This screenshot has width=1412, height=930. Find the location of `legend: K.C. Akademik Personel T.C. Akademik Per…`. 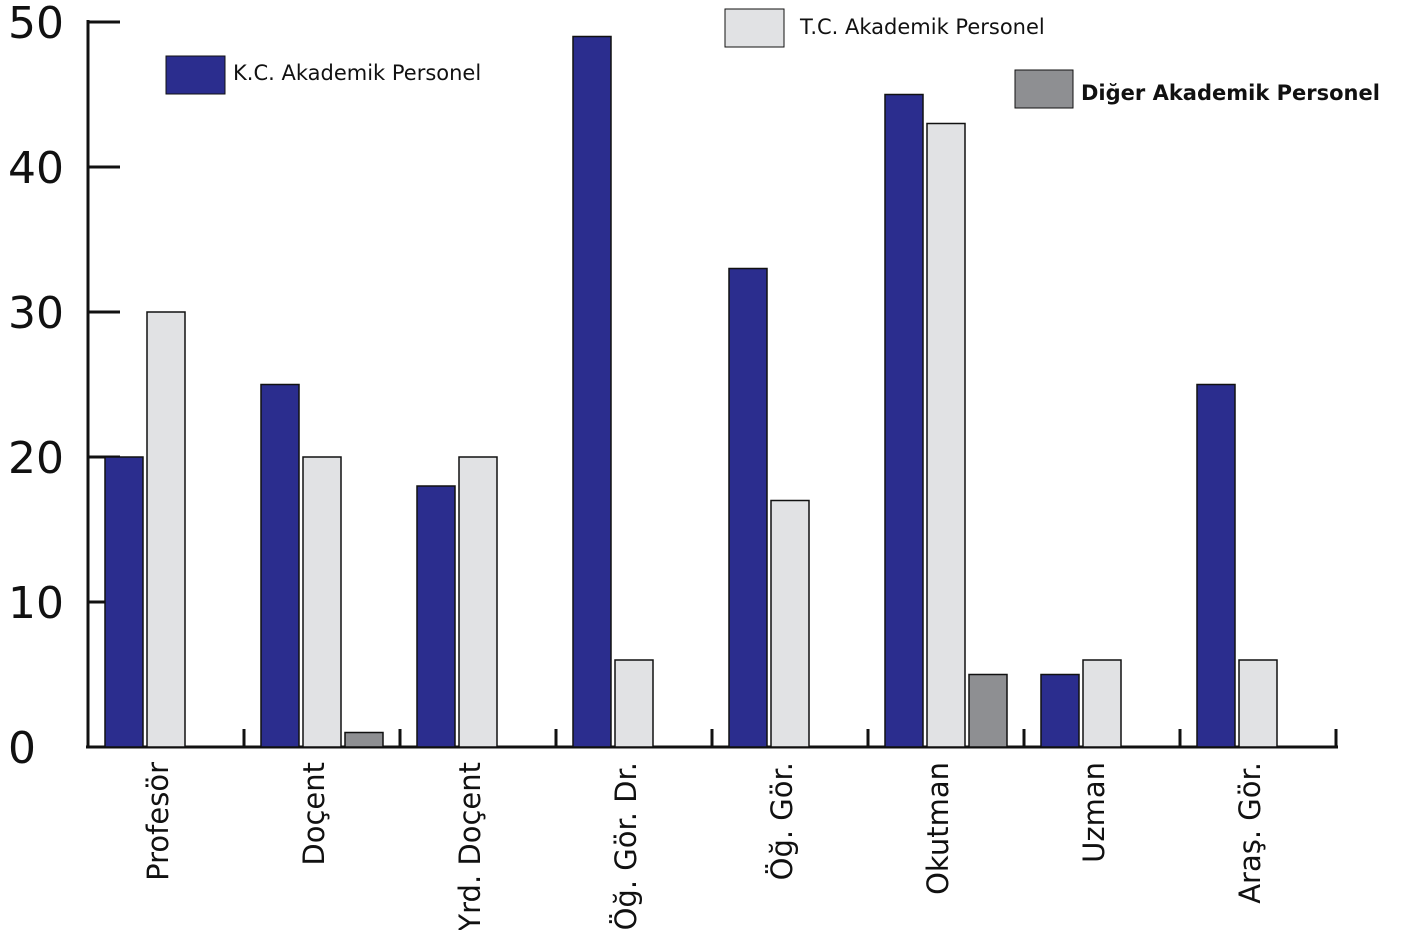

legend: K.C. Akademik Personel T.C. Akademik Per… is located at coordinates (772, 58).